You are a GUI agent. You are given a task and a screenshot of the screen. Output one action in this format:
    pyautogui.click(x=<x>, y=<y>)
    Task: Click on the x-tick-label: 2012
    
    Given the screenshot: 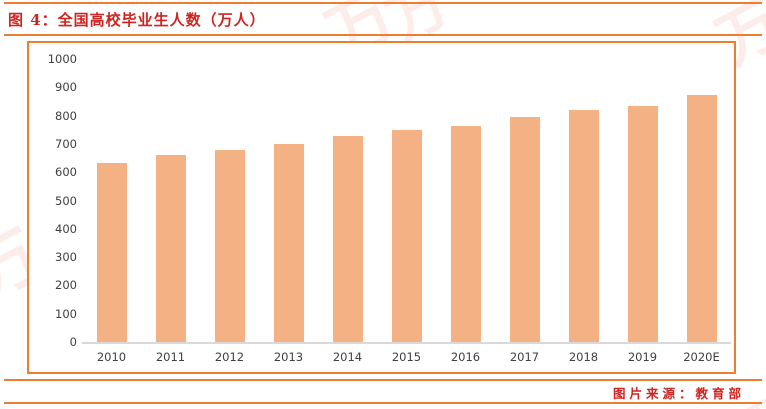 What is the action you would take?
    pyautogui.click(x=229, y=357)
    